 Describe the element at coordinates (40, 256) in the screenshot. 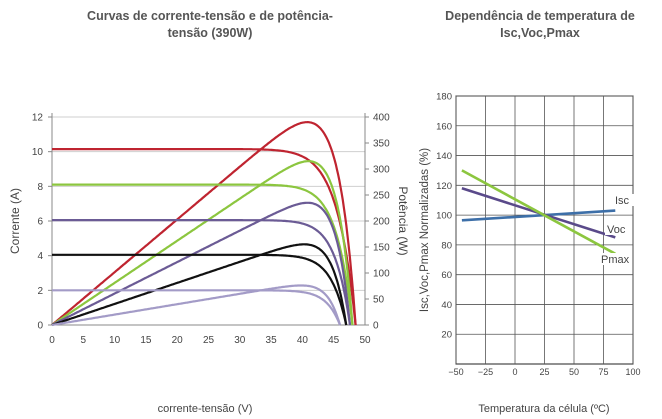

I see `iv-y-tick-label: 4` at that location.